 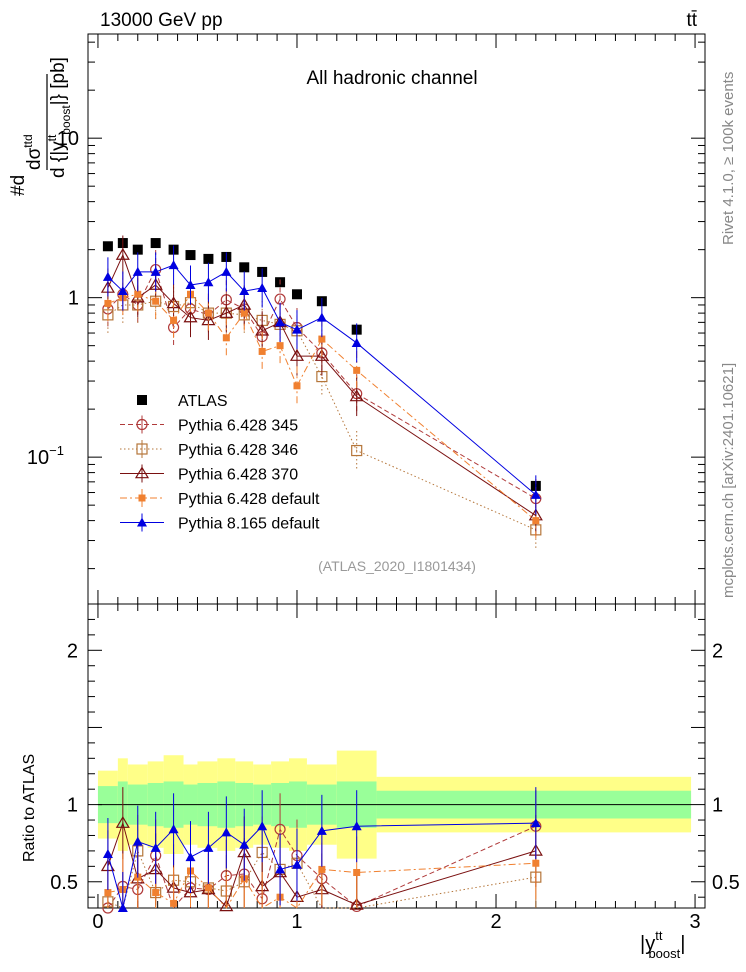 I want to click on side-label-site: mcplots.cern.ch [arXiv:2401.10621], so click(x=728, y=480).